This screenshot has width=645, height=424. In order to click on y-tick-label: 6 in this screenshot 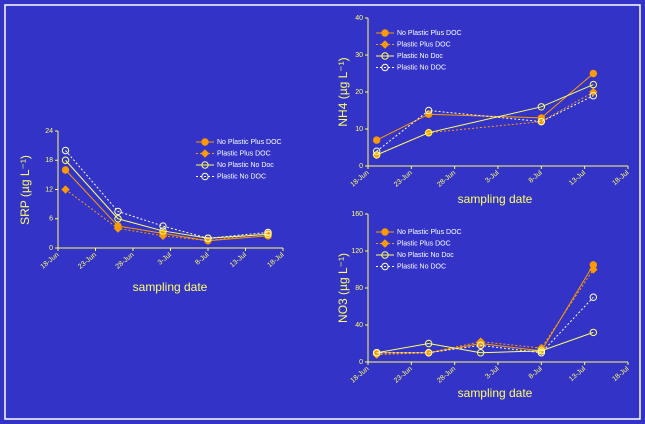, I will do `click(51, 219)`.